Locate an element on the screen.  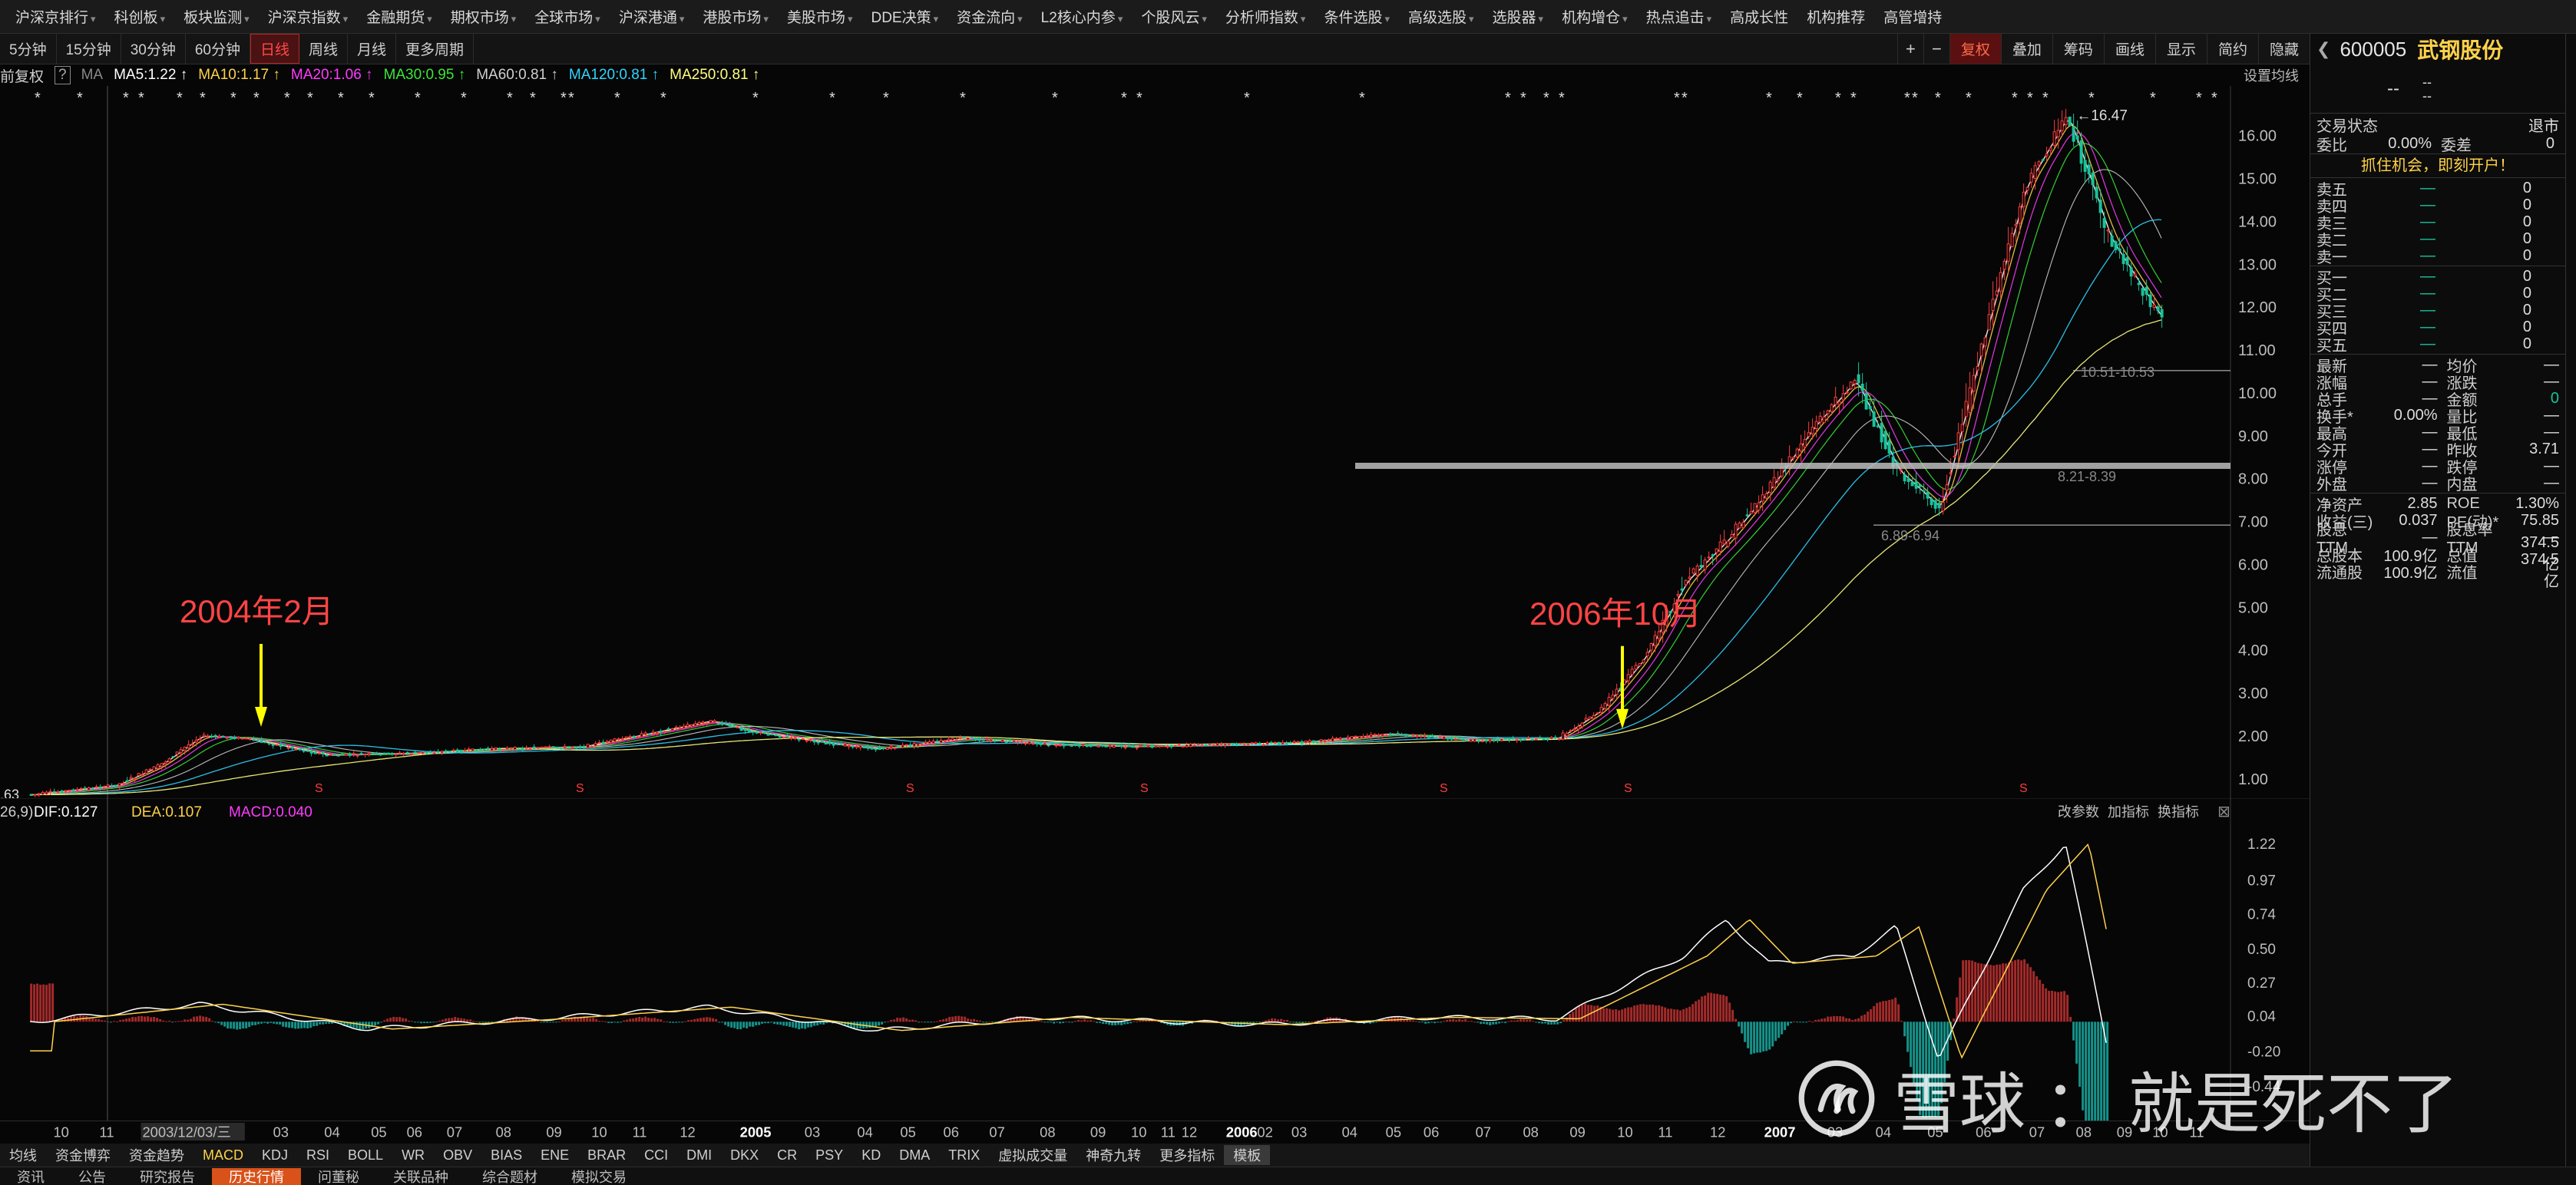
draw-line-button: 画线 is located at coordinates (2129, 49).